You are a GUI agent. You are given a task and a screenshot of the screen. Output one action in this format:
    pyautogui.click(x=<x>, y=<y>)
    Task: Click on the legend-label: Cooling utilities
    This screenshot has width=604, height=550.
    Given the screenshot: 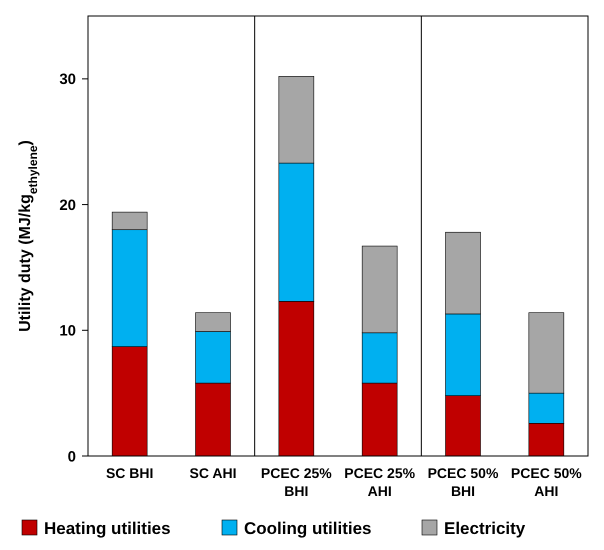 What is the action you would take?
    pyautogui.click(x=308, y=528)
    